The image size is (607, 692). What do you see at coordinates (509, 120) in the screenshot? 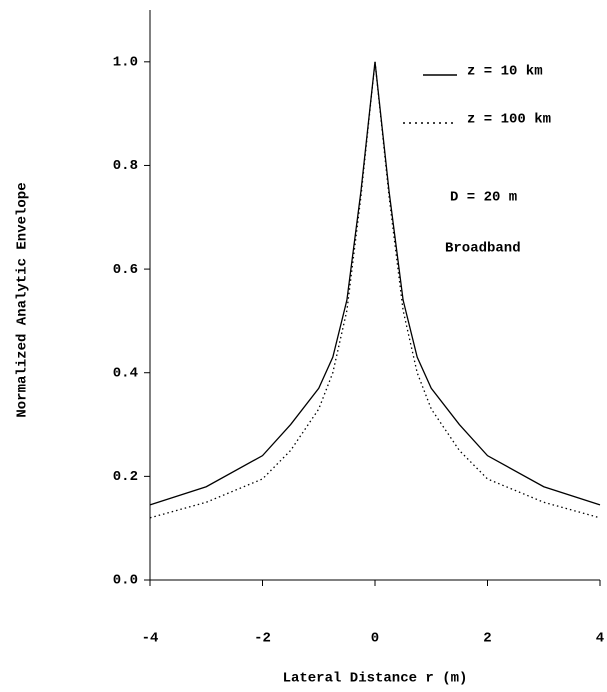
I see `legend-label: z = 100 km` at bounding box center [509, 120].